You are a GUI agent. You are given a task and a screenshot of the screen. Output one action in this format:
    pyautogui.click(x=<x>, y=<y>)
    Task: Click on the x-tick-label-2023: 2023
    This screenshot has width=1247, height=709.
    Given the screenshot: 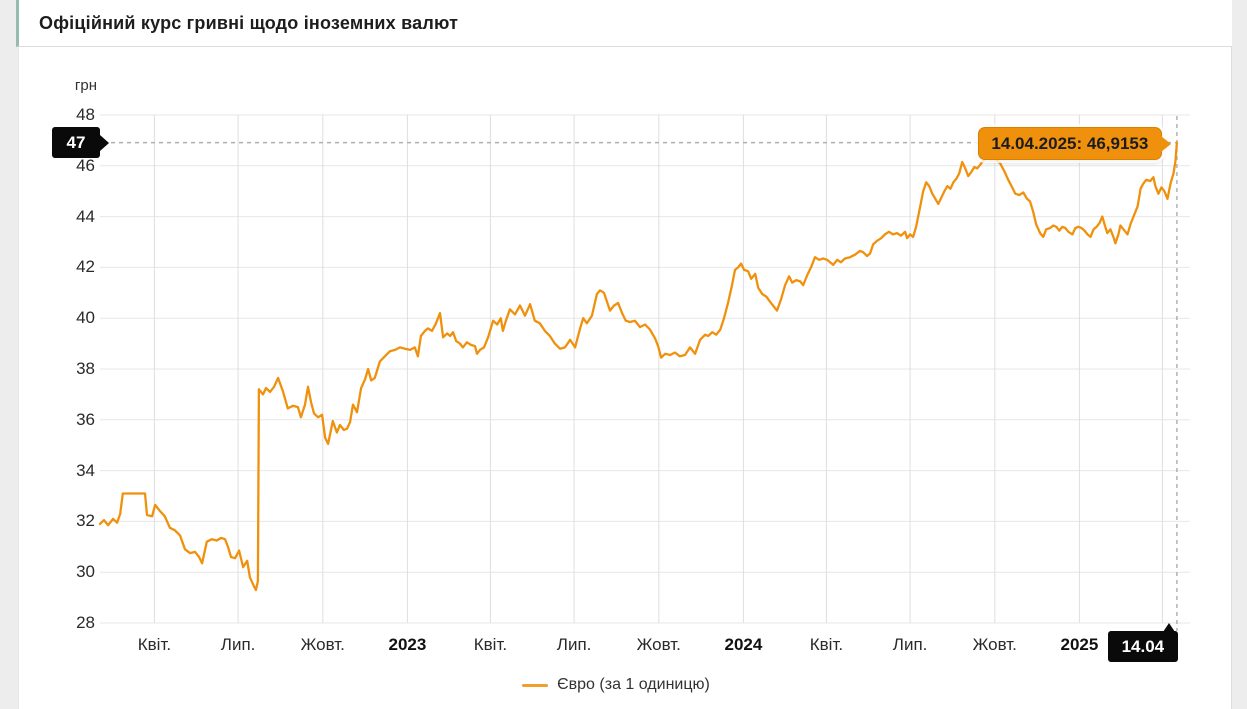 What is the action you would take?
    pyautogui.click(x=407, y=644)
    